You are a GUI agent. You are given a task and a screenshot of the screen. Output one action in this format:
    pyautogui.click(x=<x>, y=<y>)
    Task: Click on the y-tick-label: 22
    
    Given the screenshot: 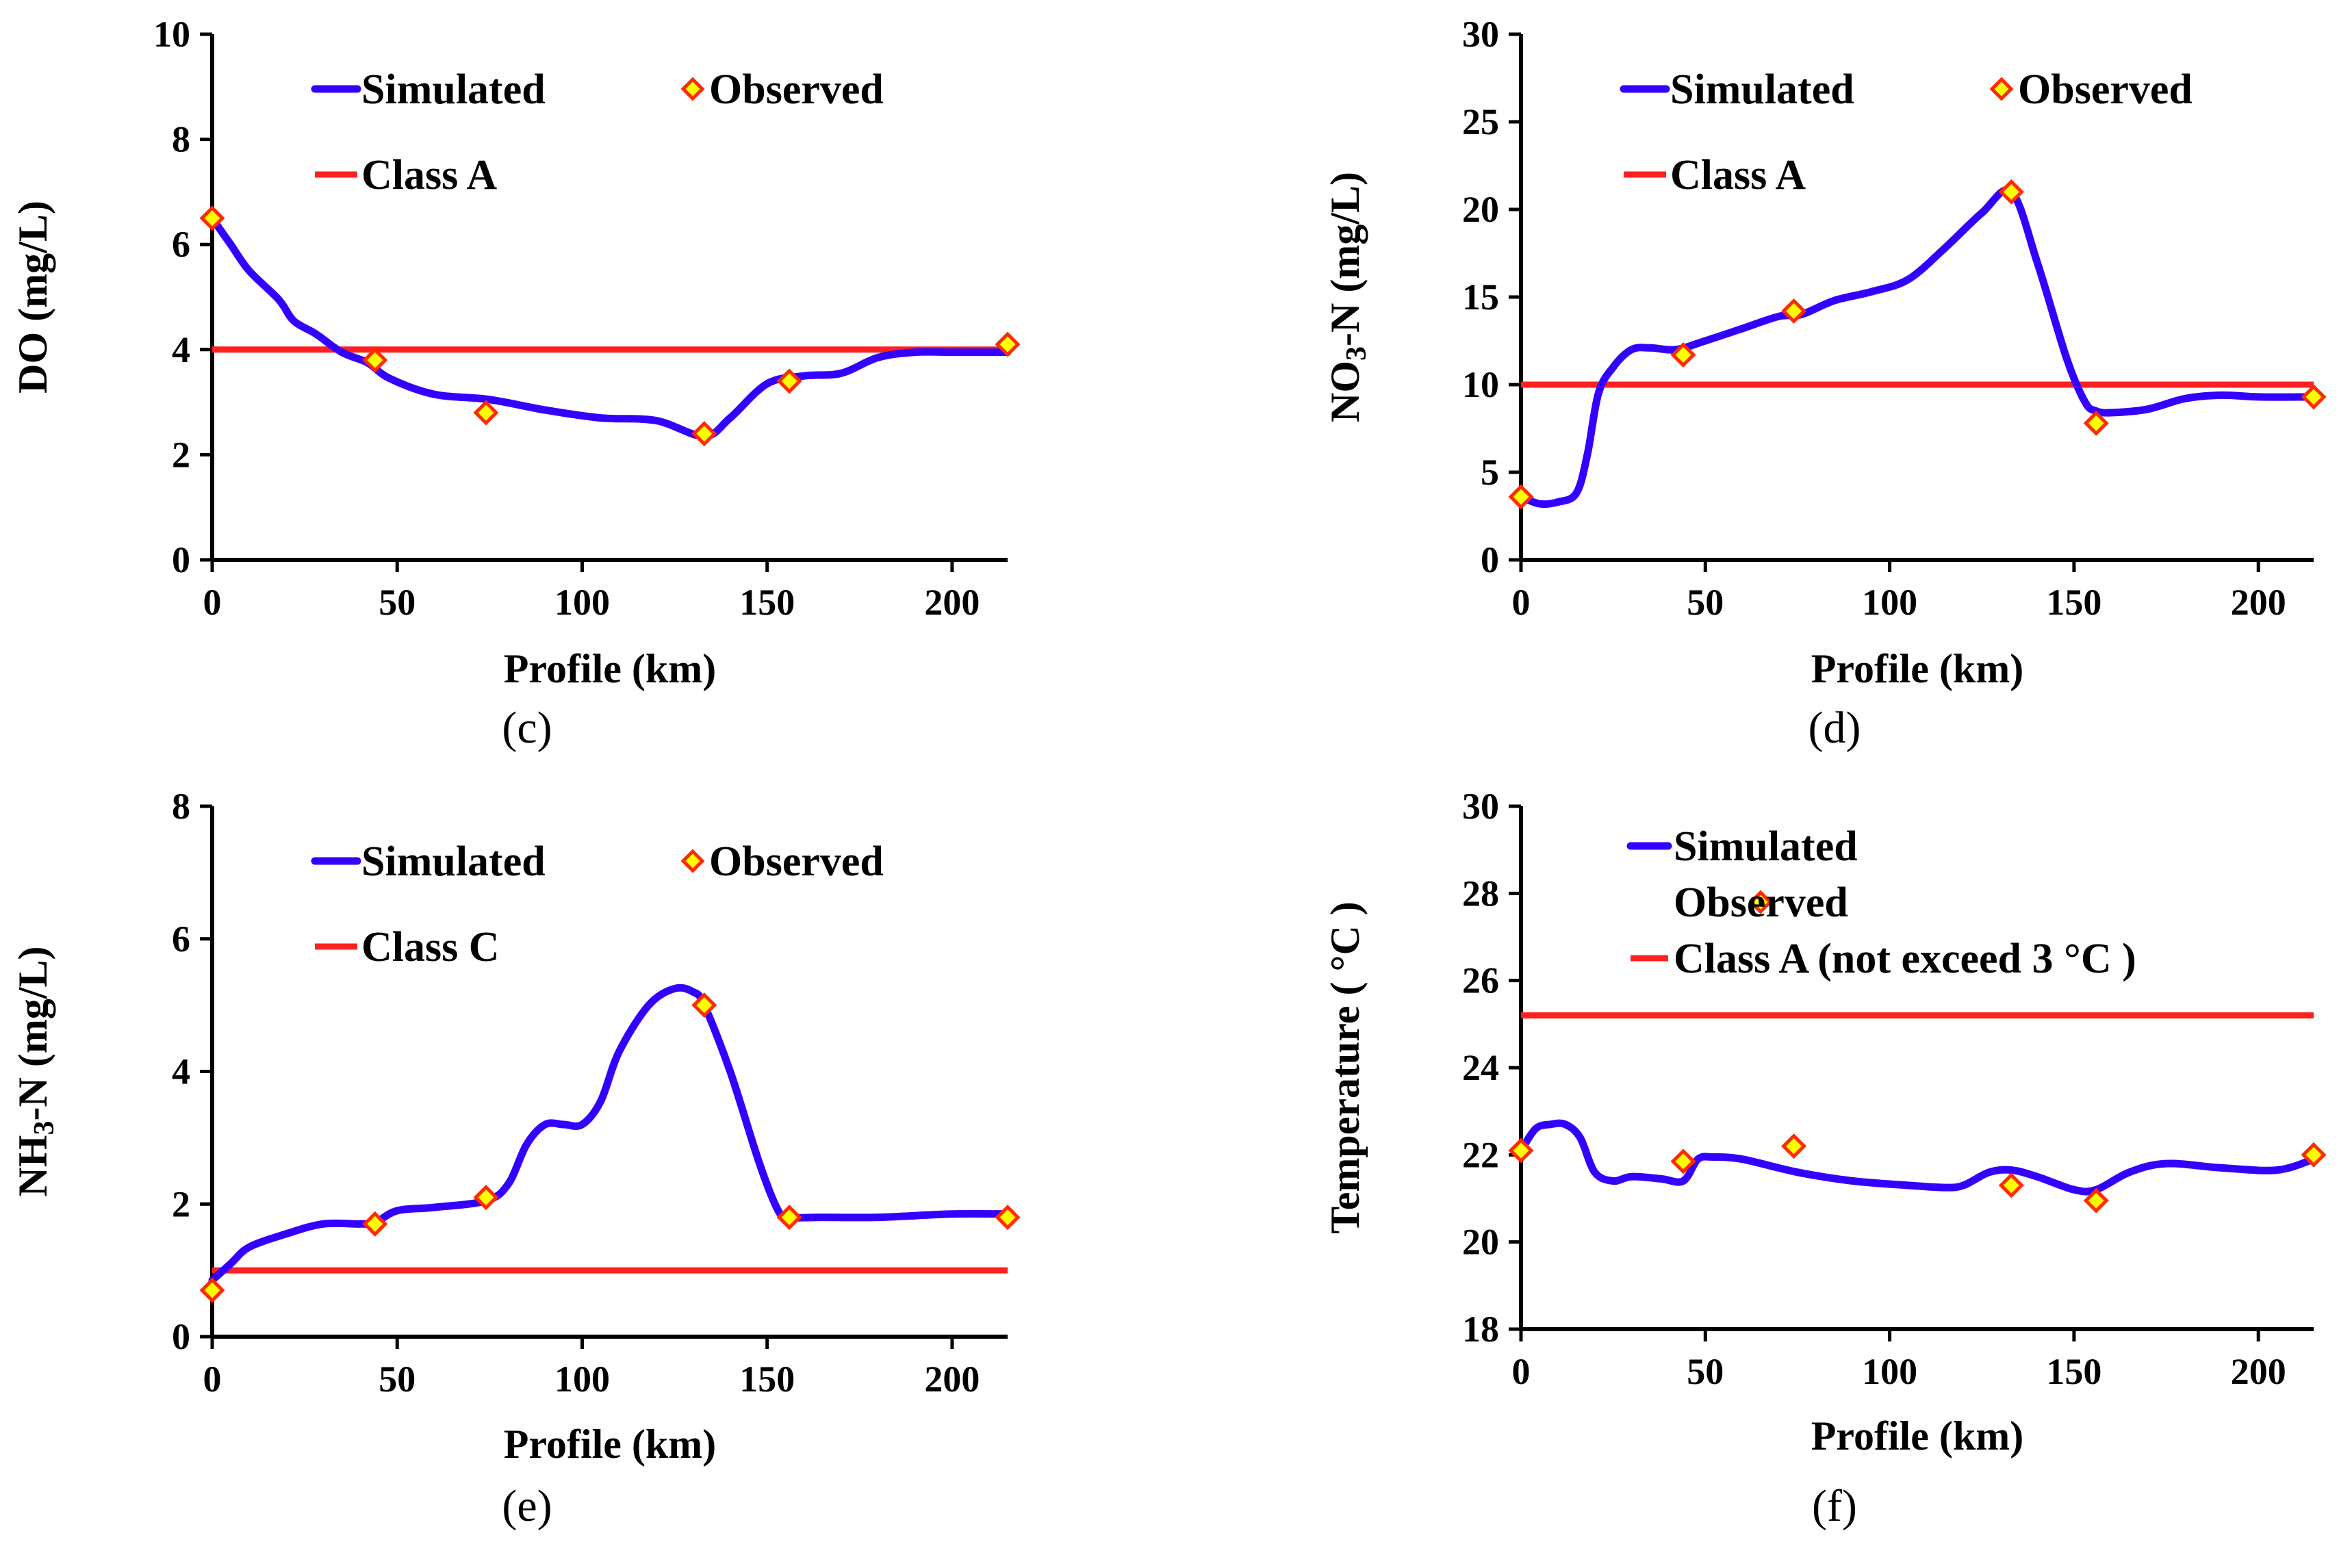 What is the action you would take?
    pyautogui.click(x=1481, y=1154)
    